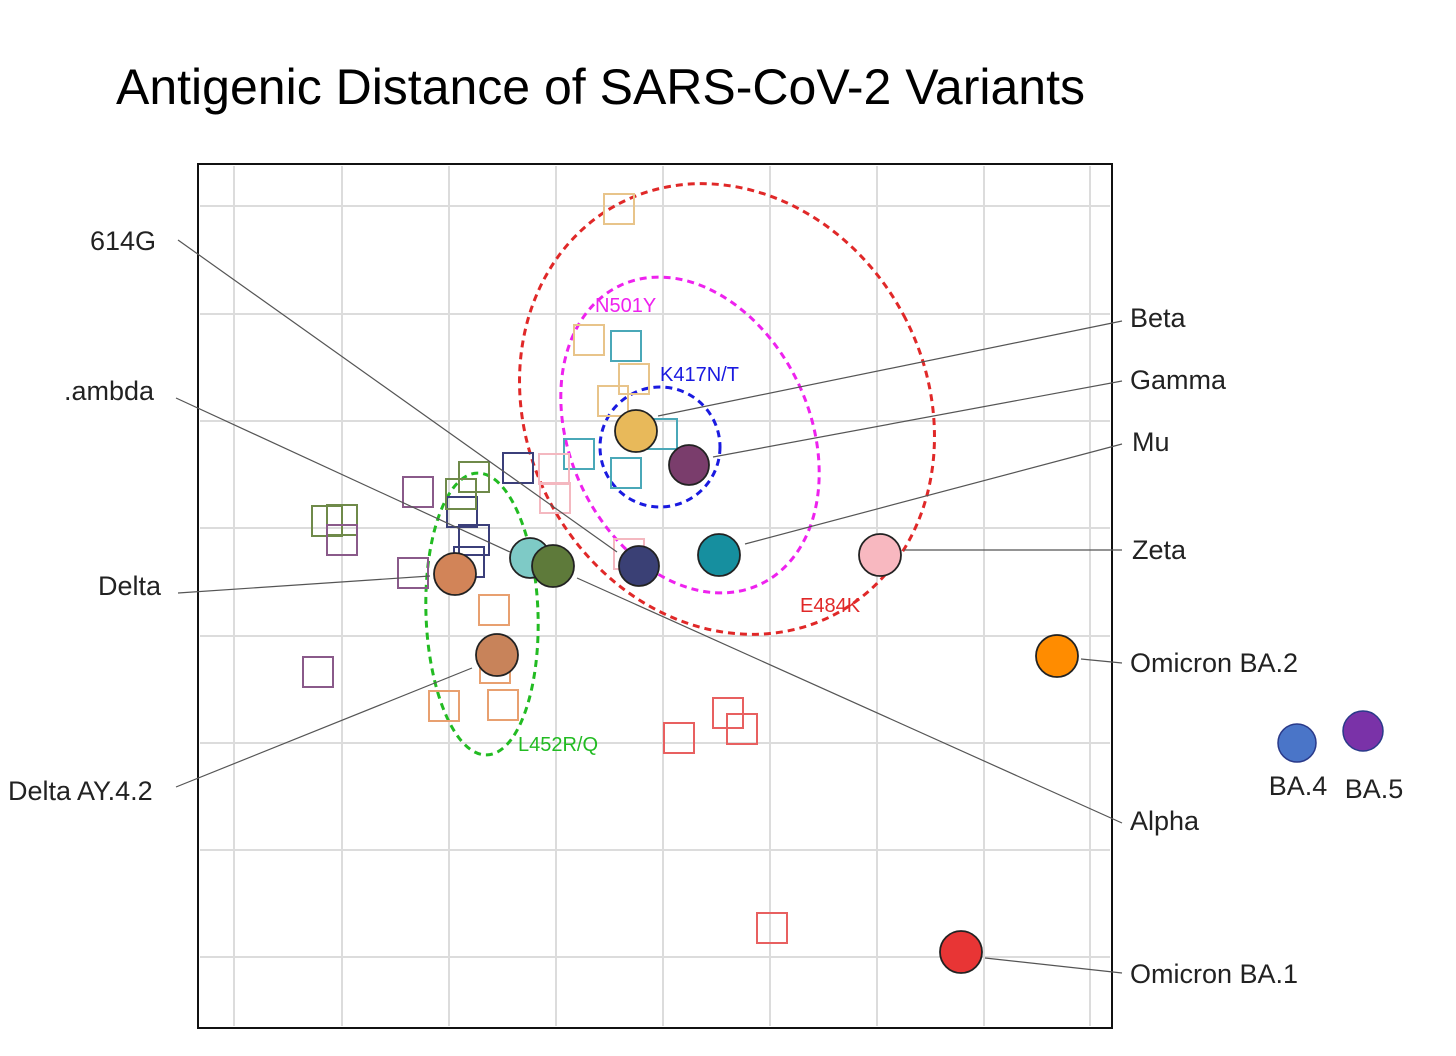 The width and height of the screenshot is (1456, 1056). What do you see at coordinates (639, 566) in the screenshot?
I see `point-614g` at bounding box center [639, 566].